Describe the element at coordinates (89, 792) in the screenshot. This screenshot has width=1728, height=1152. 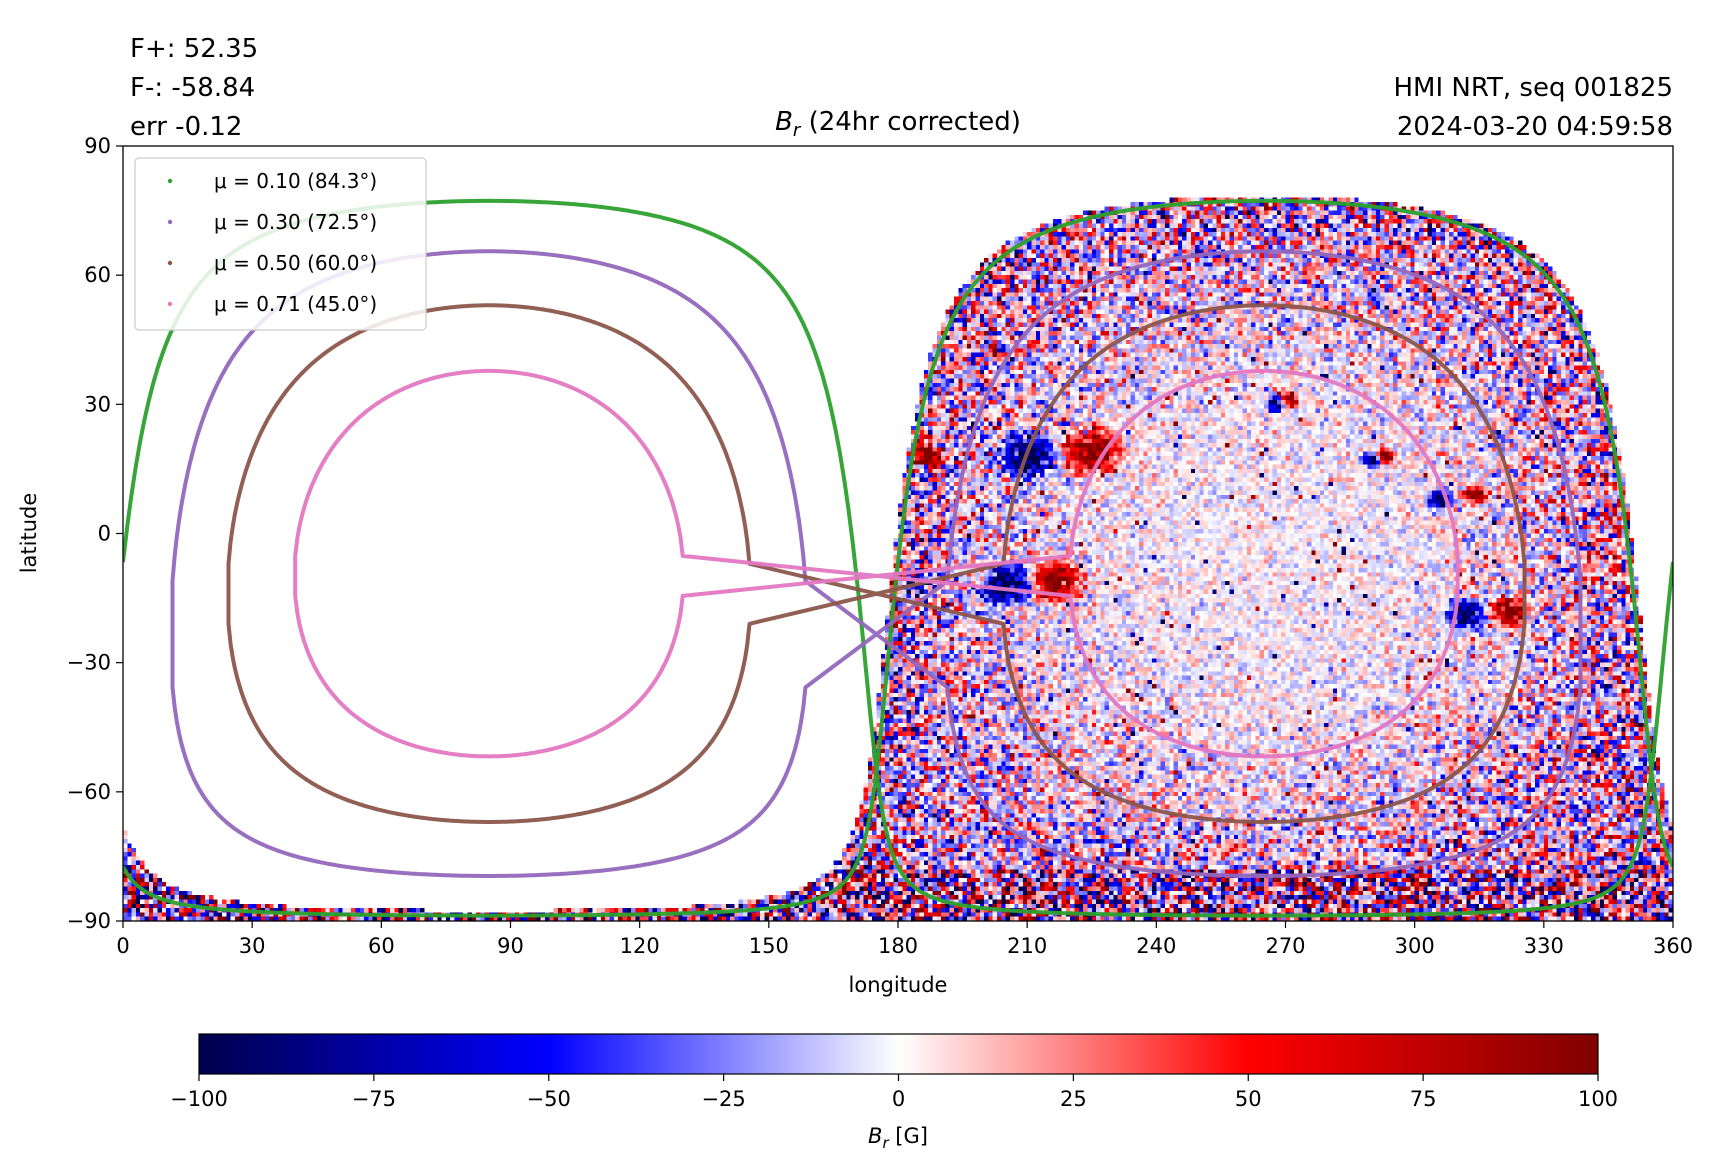
I see `y-tick-label: −60` at that location.